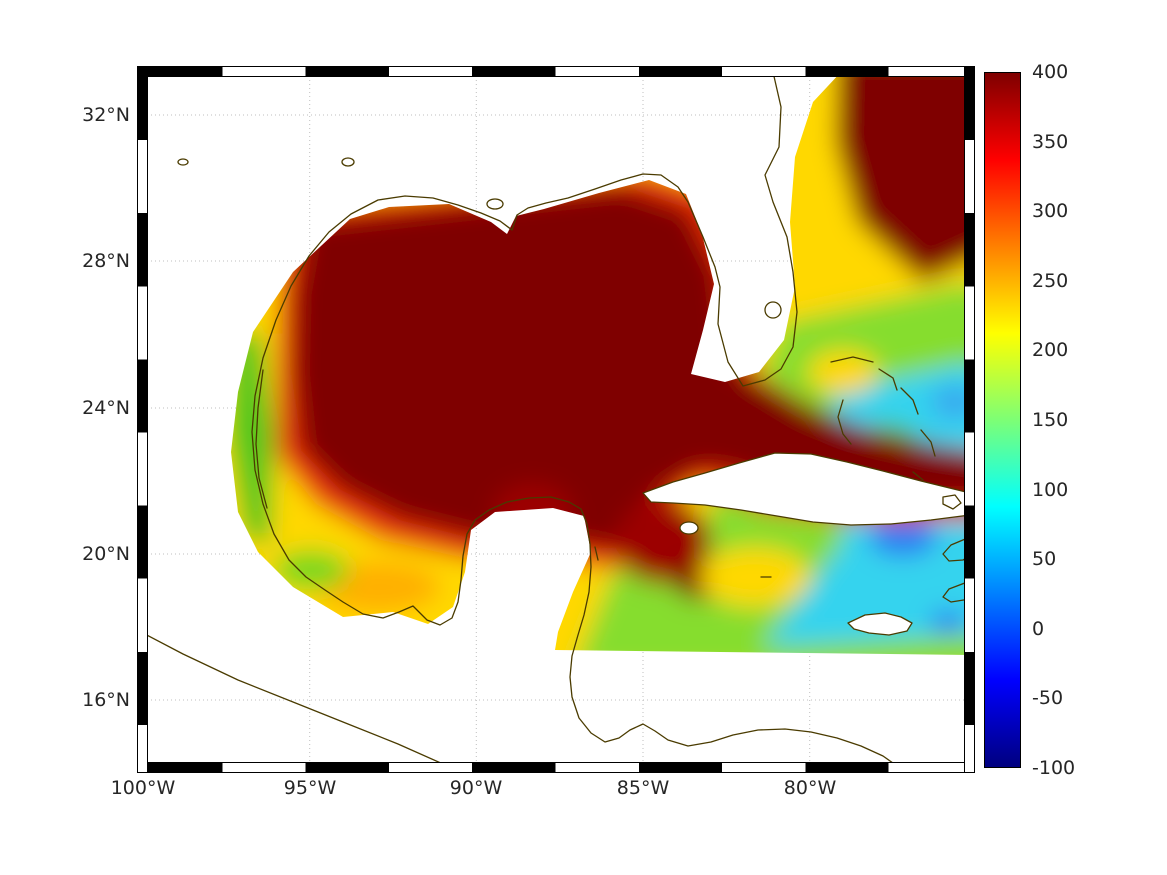  Describe the element at coordinates (1050, 281) in the screenshot. I see `colorbar-tick-label: 250` at that location.